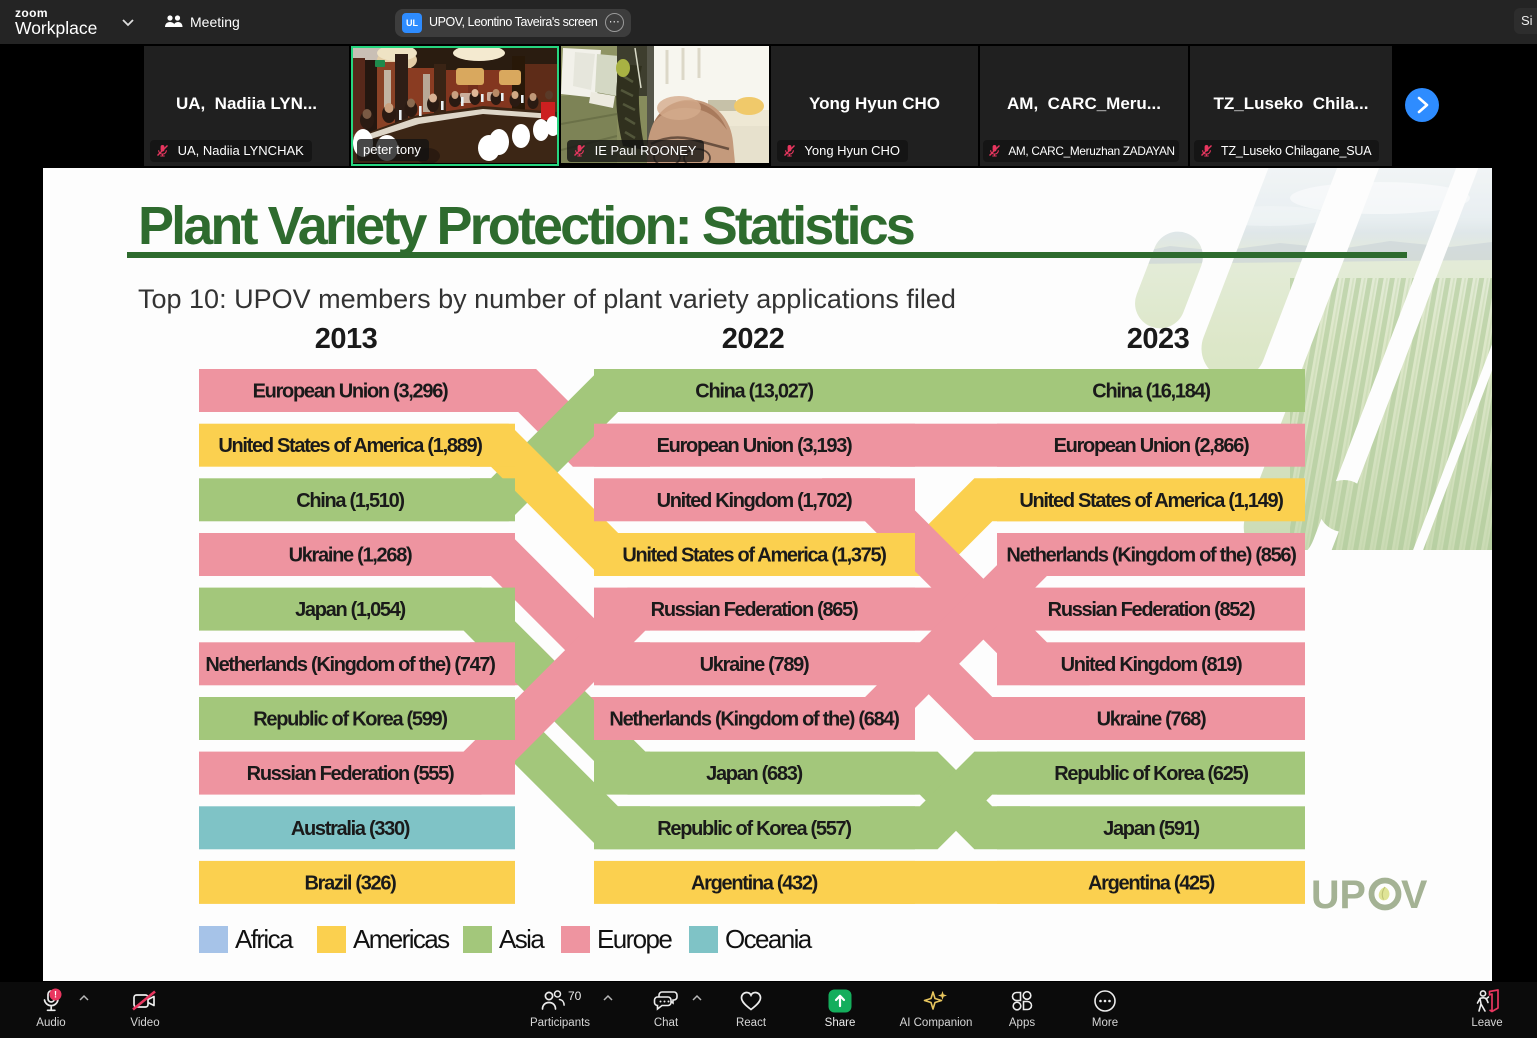 The image size is (1537, 1038). Describe the element at coordinates (1151, 883) in the screenshot. I see `svg-text: Argentina (425)` at that location.